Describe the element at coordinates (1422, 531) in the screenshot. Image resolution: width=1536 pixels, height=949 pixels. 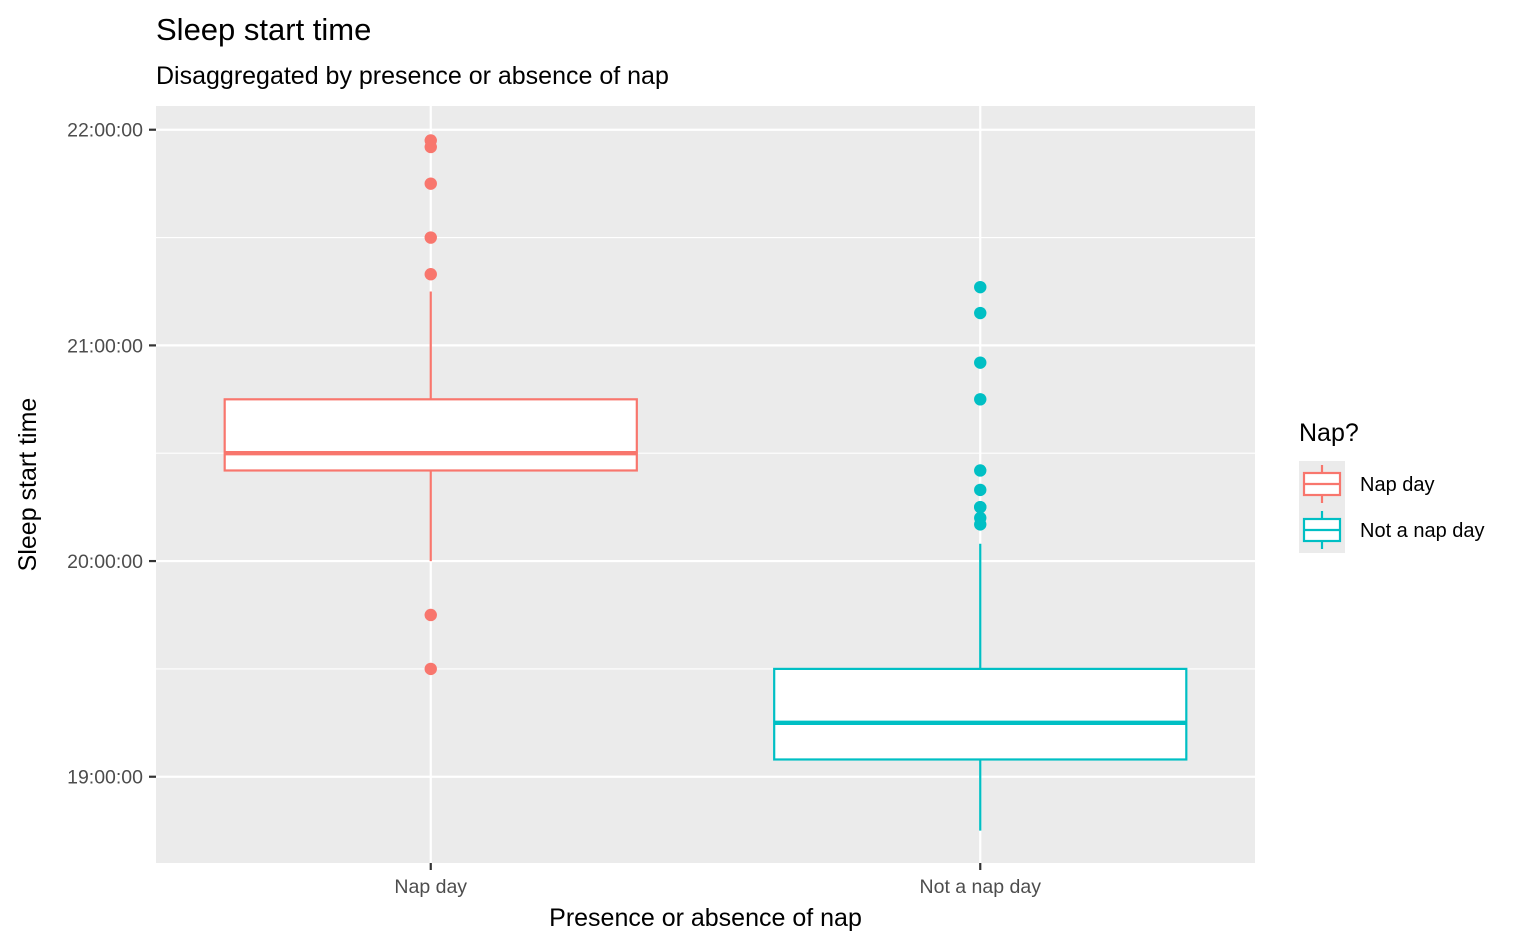
I see `legend-label-not-a-nap-day: Not a nap day` at that location.